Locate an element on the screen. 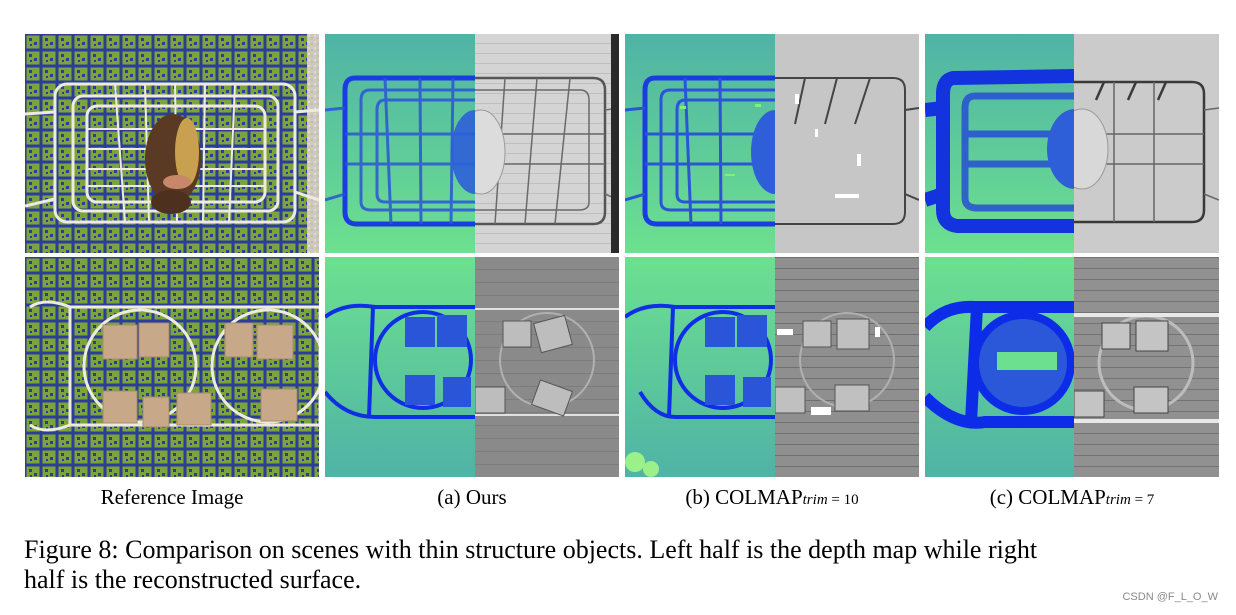 This screenshot has height=615, width=1236. label-main: (c) COLMAP is located at coordinates (1047, 497).